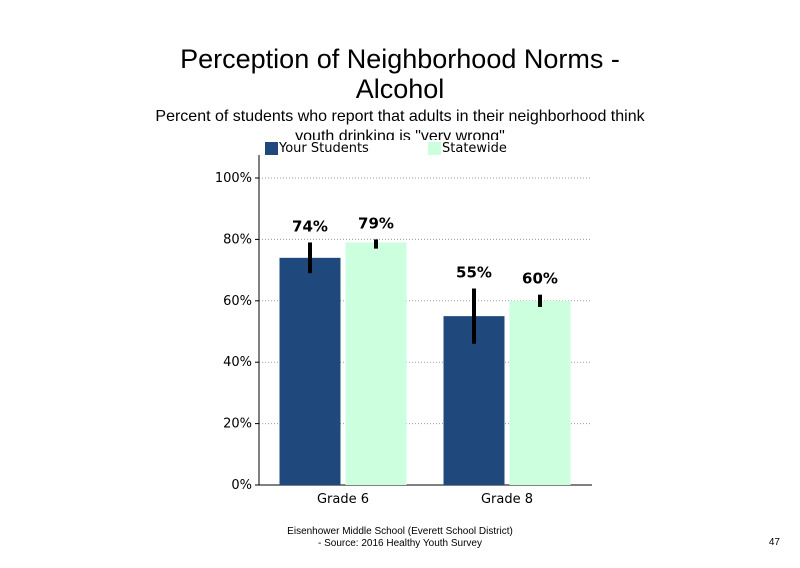 This screenshot has width=800, height=568. Describe the element at coordinates (271, 148) in the screenshot. I see `legend-swatch-your-students` at that location.